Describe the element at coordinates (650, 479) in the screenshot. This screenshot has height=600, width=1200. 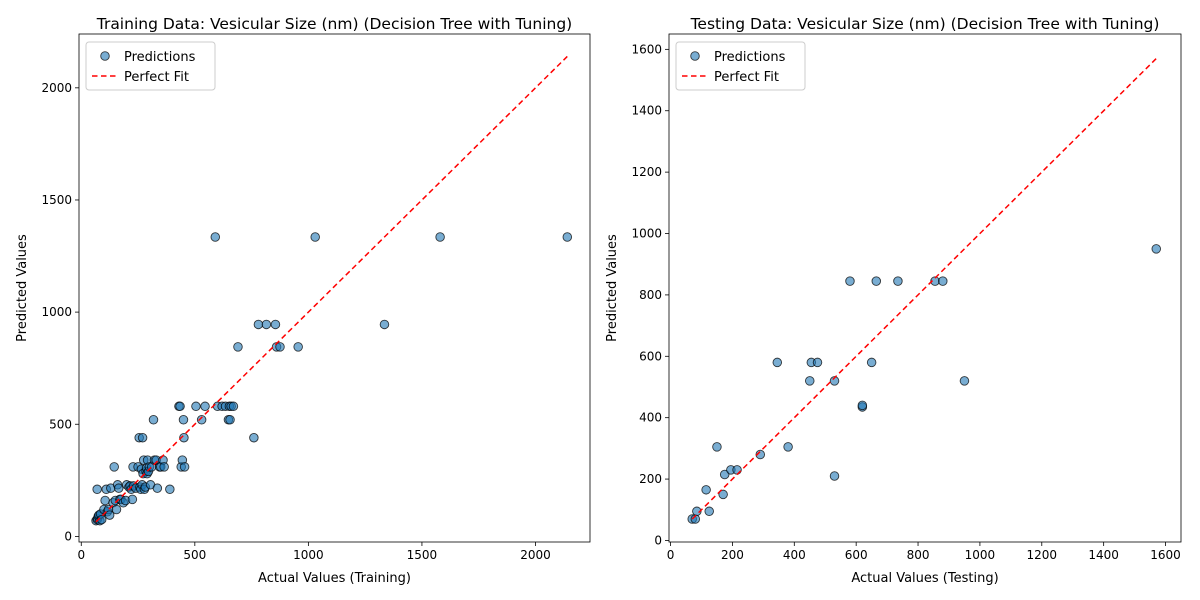
I see `y-tick-label: 200` at that location.